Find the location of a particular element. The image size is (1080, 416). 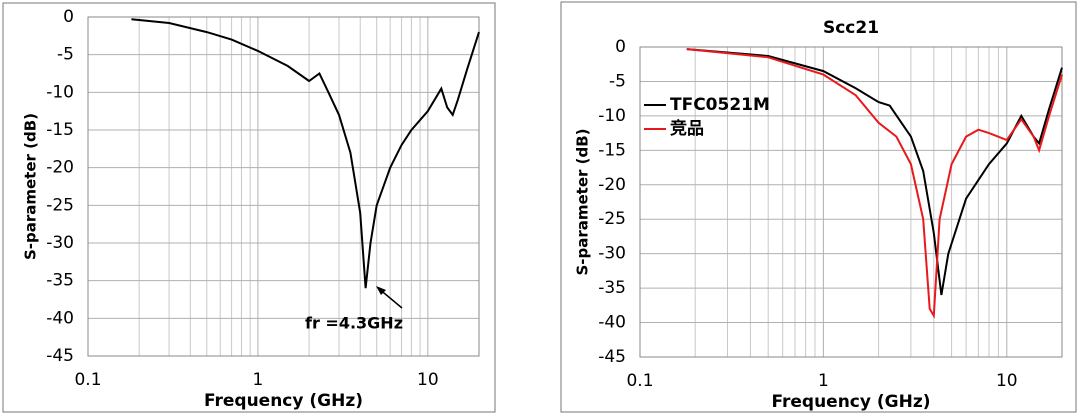

chart-title: Scc21 is located at coordinates (851, 28).